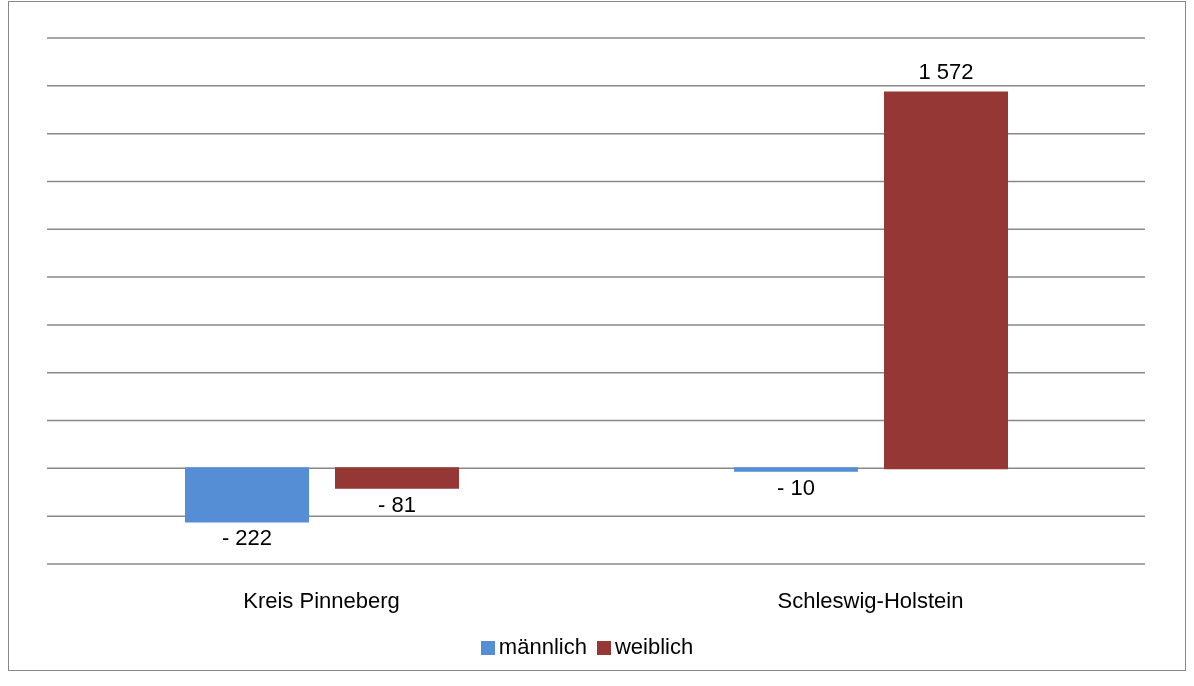  Describe the element at coordinates (397, 504) in the screenshot. I see `data-label: - 81` at that location.